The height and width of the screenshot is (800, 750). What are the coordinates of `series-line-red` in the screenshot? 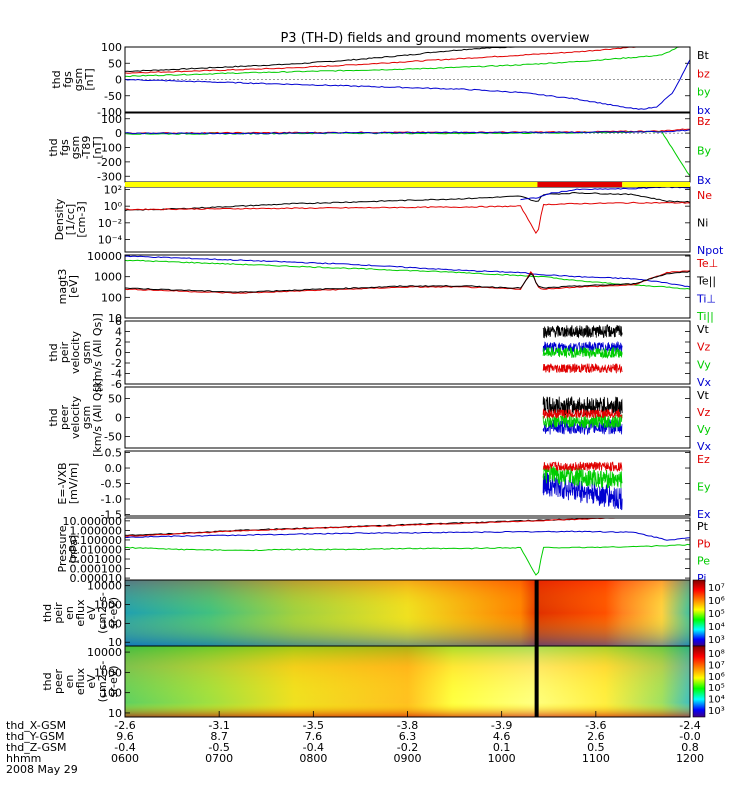 It's located at (407, 60).